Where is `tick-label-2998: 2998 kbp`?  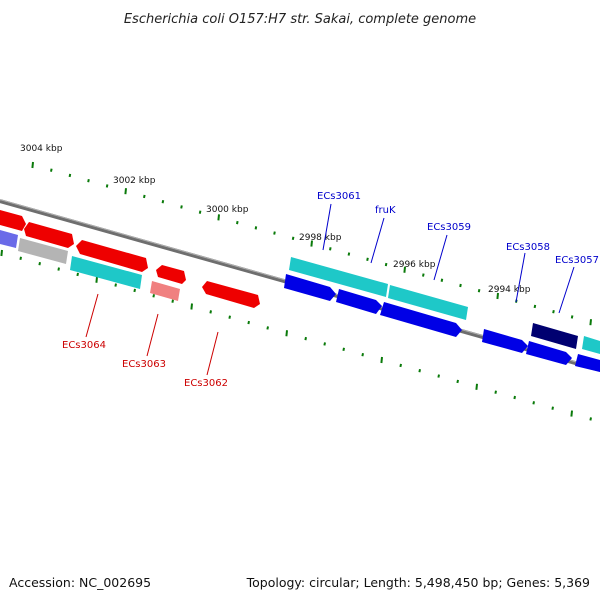 tick-label-2998: 2998 kbp is located at coordinates (320, 238).